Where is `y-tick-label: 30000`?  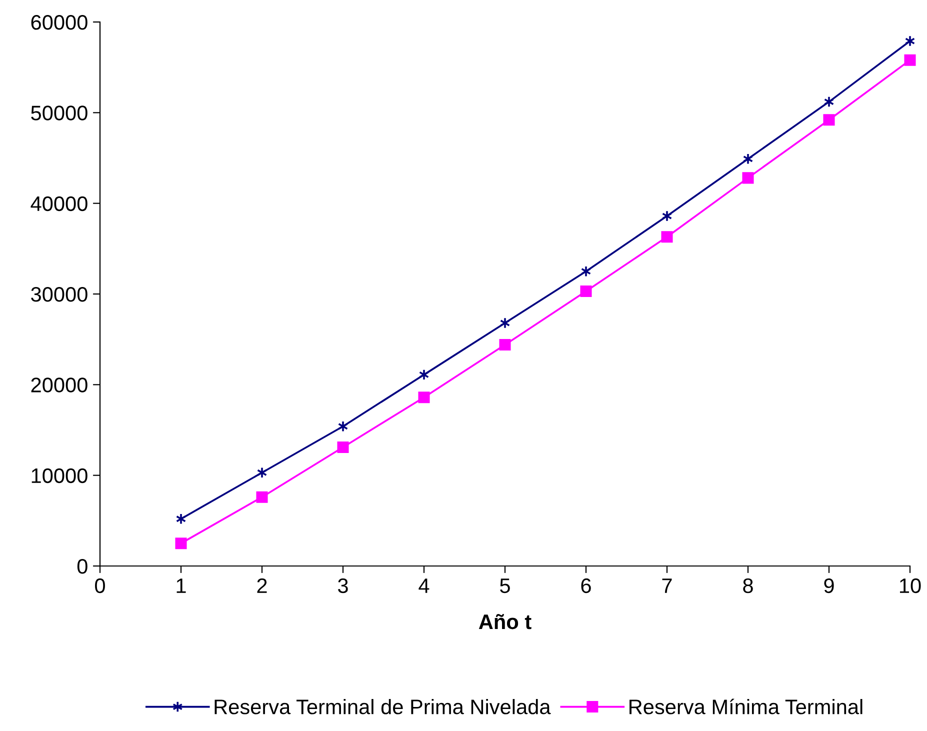 y-tick-label: 30000 is located at coordinates (59, 294).